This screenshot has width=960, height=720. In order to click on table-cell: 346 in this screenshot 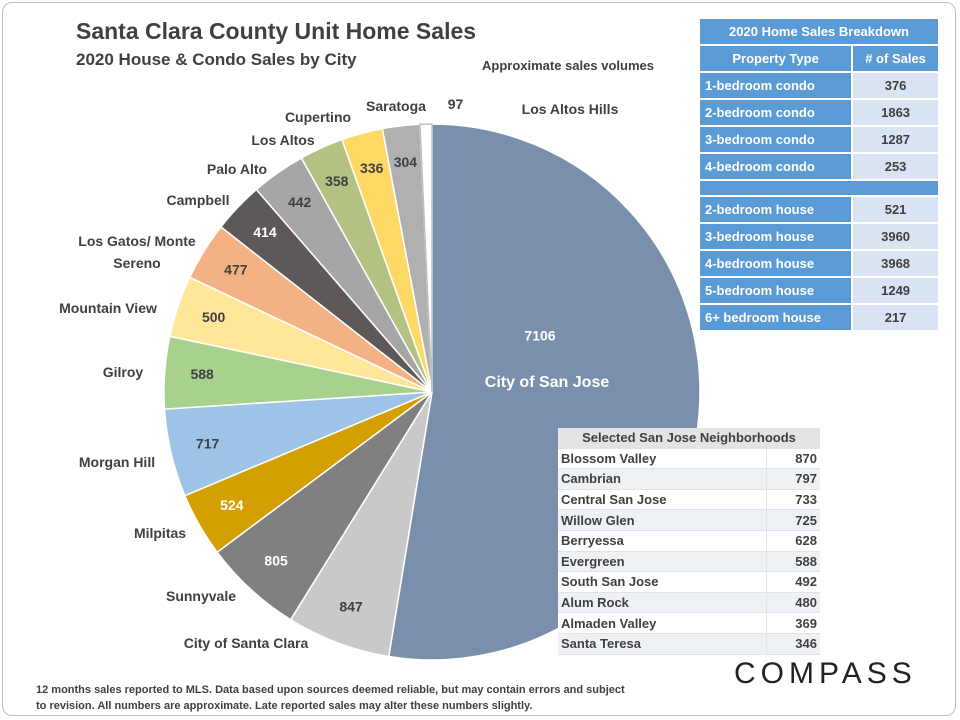, I will do `click(793, 644)`.